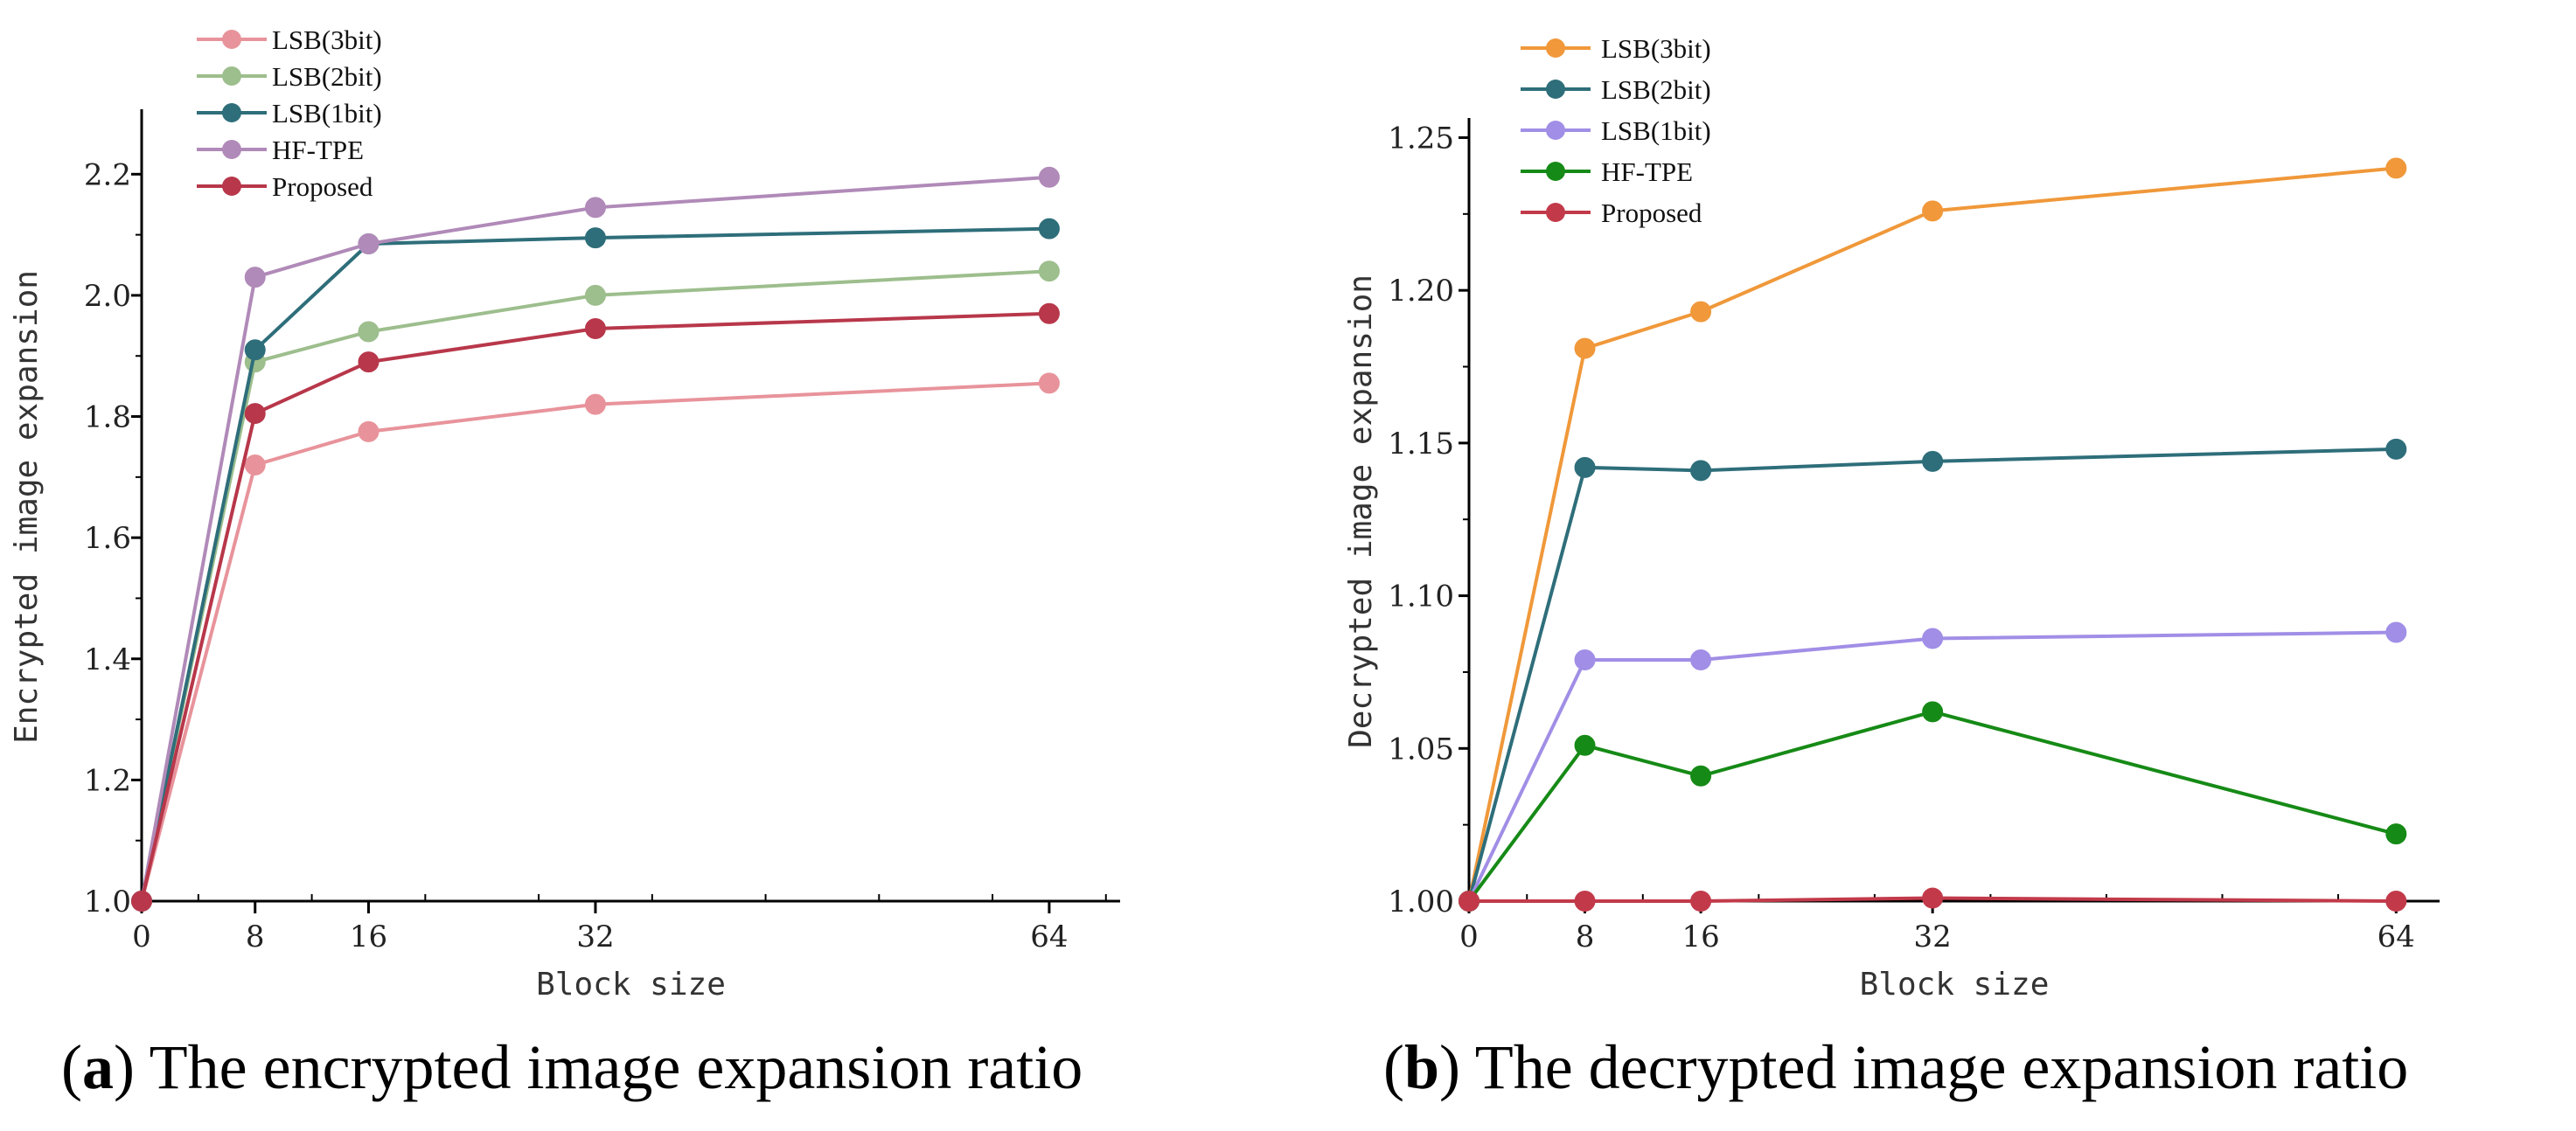 The width and height of the screenshot is (2576, 1131). Describe the element at coordinates (107, 538) in the screenshot. I see `chart-a-ytick-label: 1.6` at that location.